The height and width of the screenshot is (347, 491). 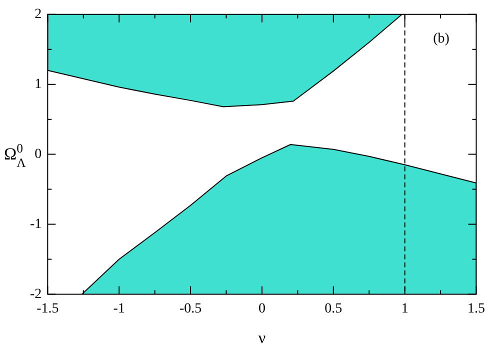 What do you see at coordinates (190, 308) in the screenshot?
I see `x-tick-label: -0.5` at bounding box center [190, 308].